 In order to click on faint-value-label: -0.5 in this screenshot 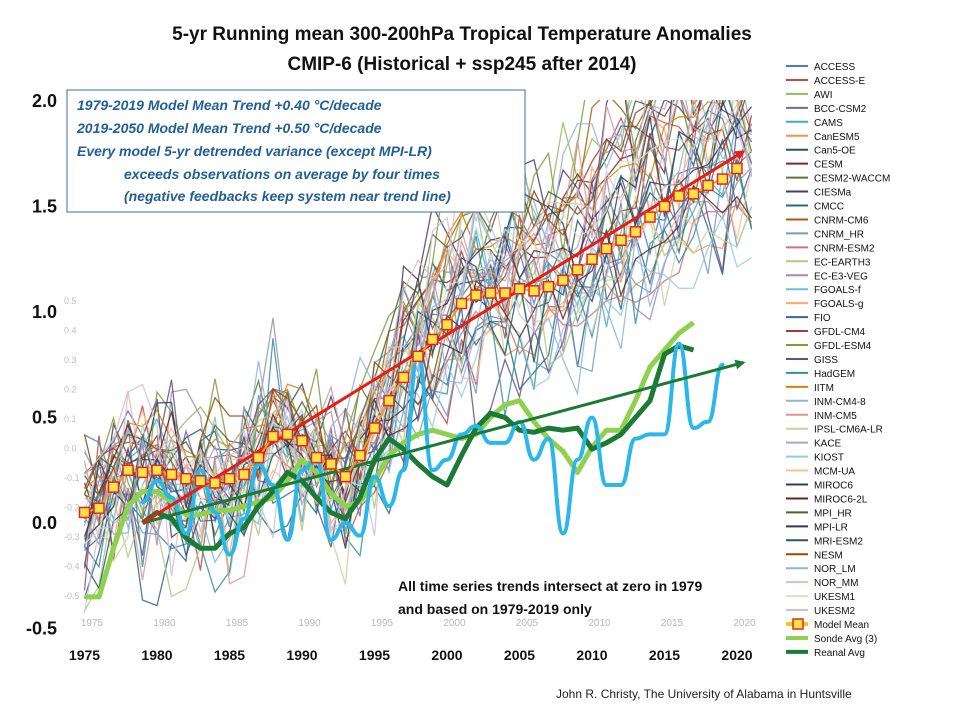, I will do `click(72, 596)`.